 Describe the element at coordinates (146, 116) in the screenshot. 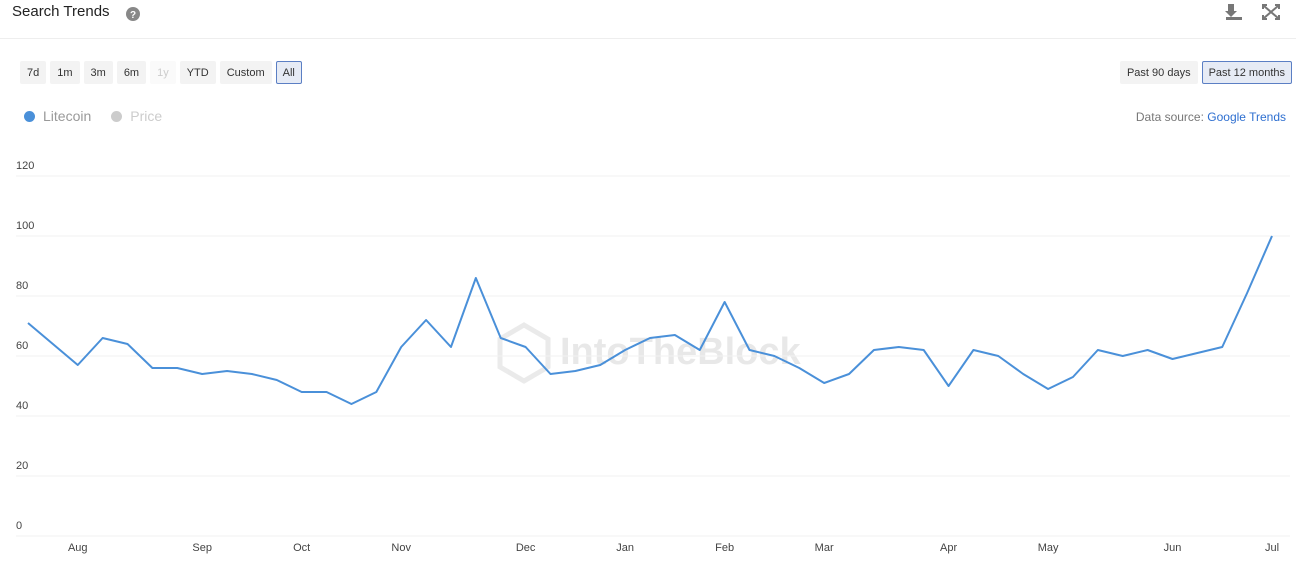

I see `legend-label: Price` at that location.